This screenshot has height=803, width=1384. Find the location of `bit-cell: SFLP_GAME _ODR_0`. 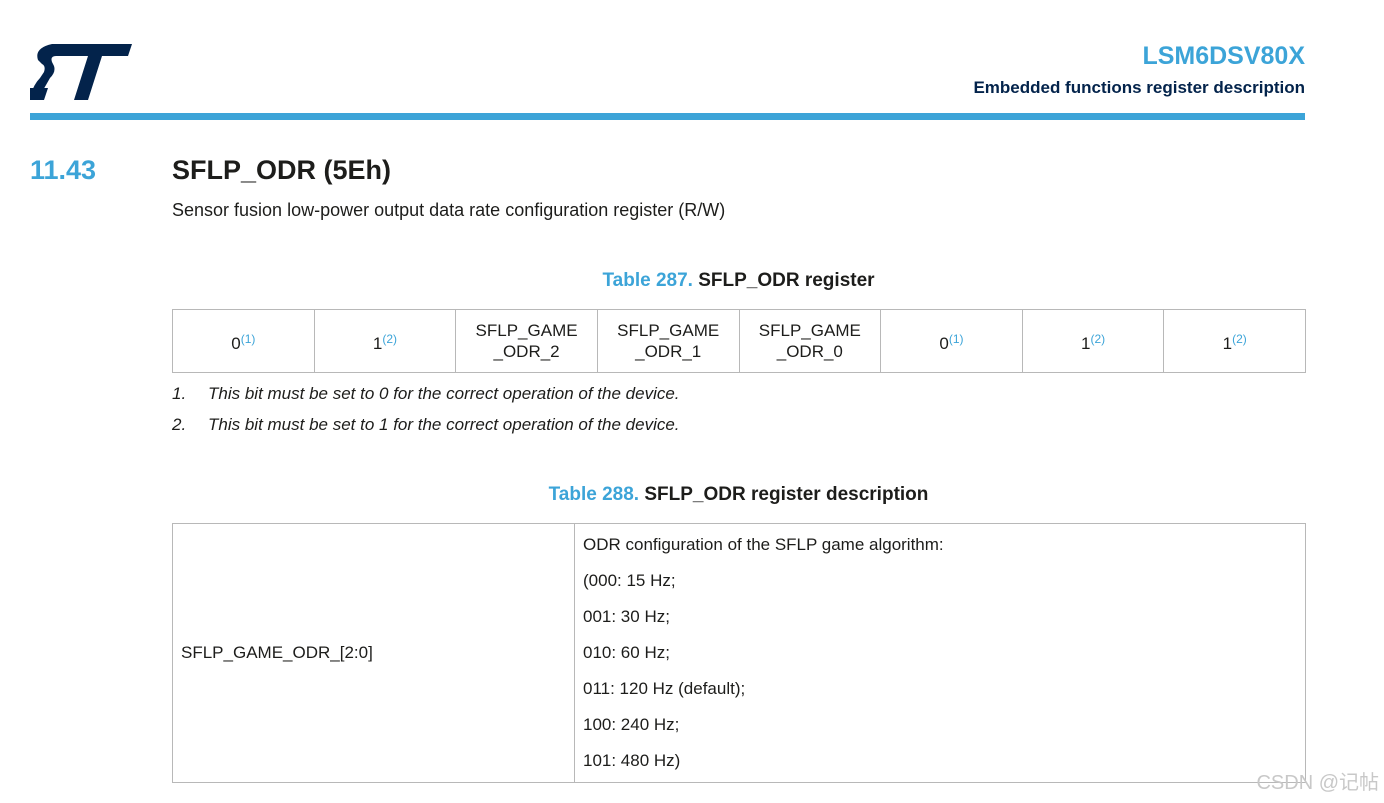

bit-cell: SFLP_GAME _ODR_0 is located at coordinates (810, 341).